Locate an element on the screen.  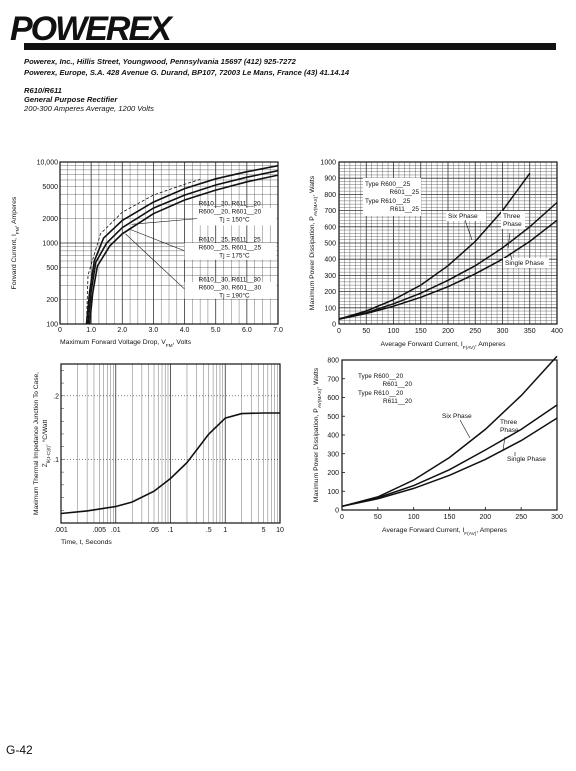
product-rating: 200-300 Amperes Average, 1200 Volts is located at coordinates (89, 108).